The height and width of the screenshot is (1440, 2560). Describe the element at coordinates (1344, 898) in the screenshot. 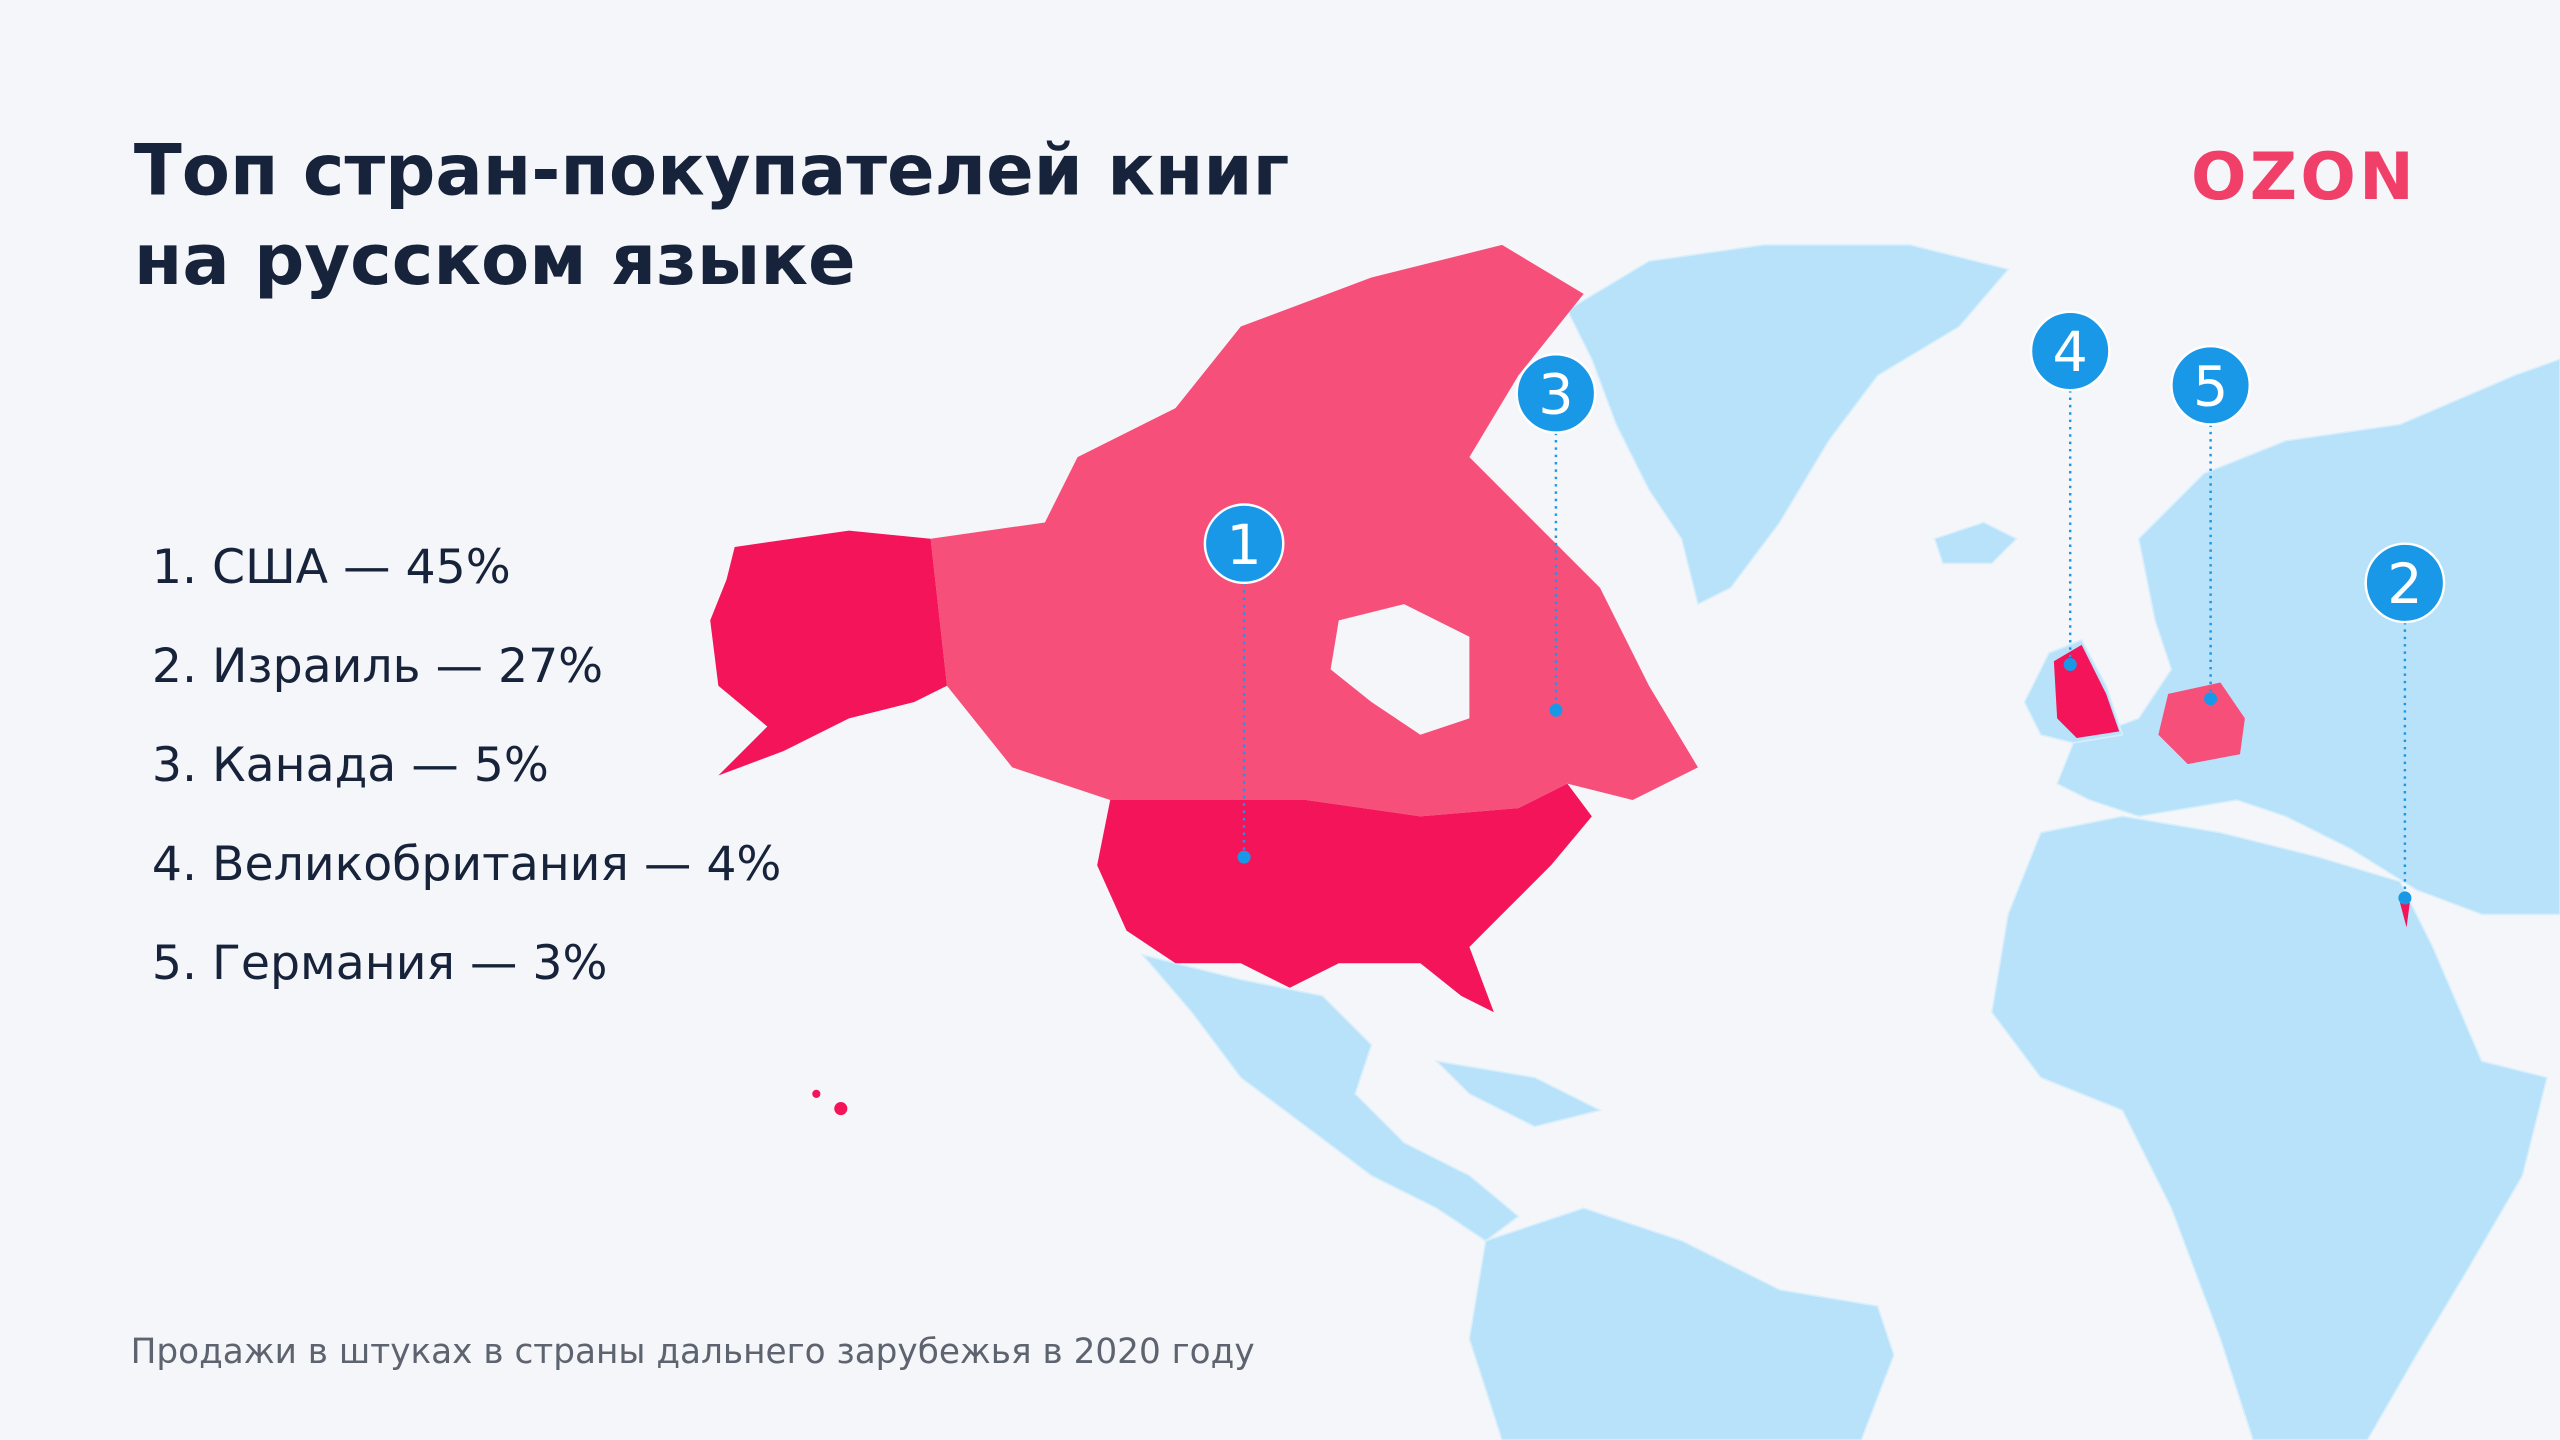

I see `usa` at that location.